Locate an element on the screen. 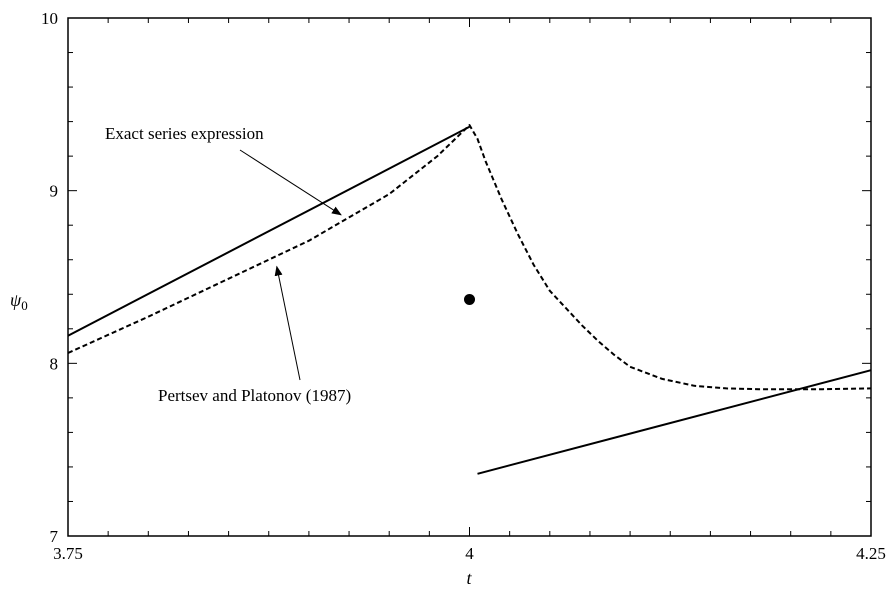 The height and width of the screenshot is (592, 888). svg-text: ψ0 is located at coordinates (19, 301).